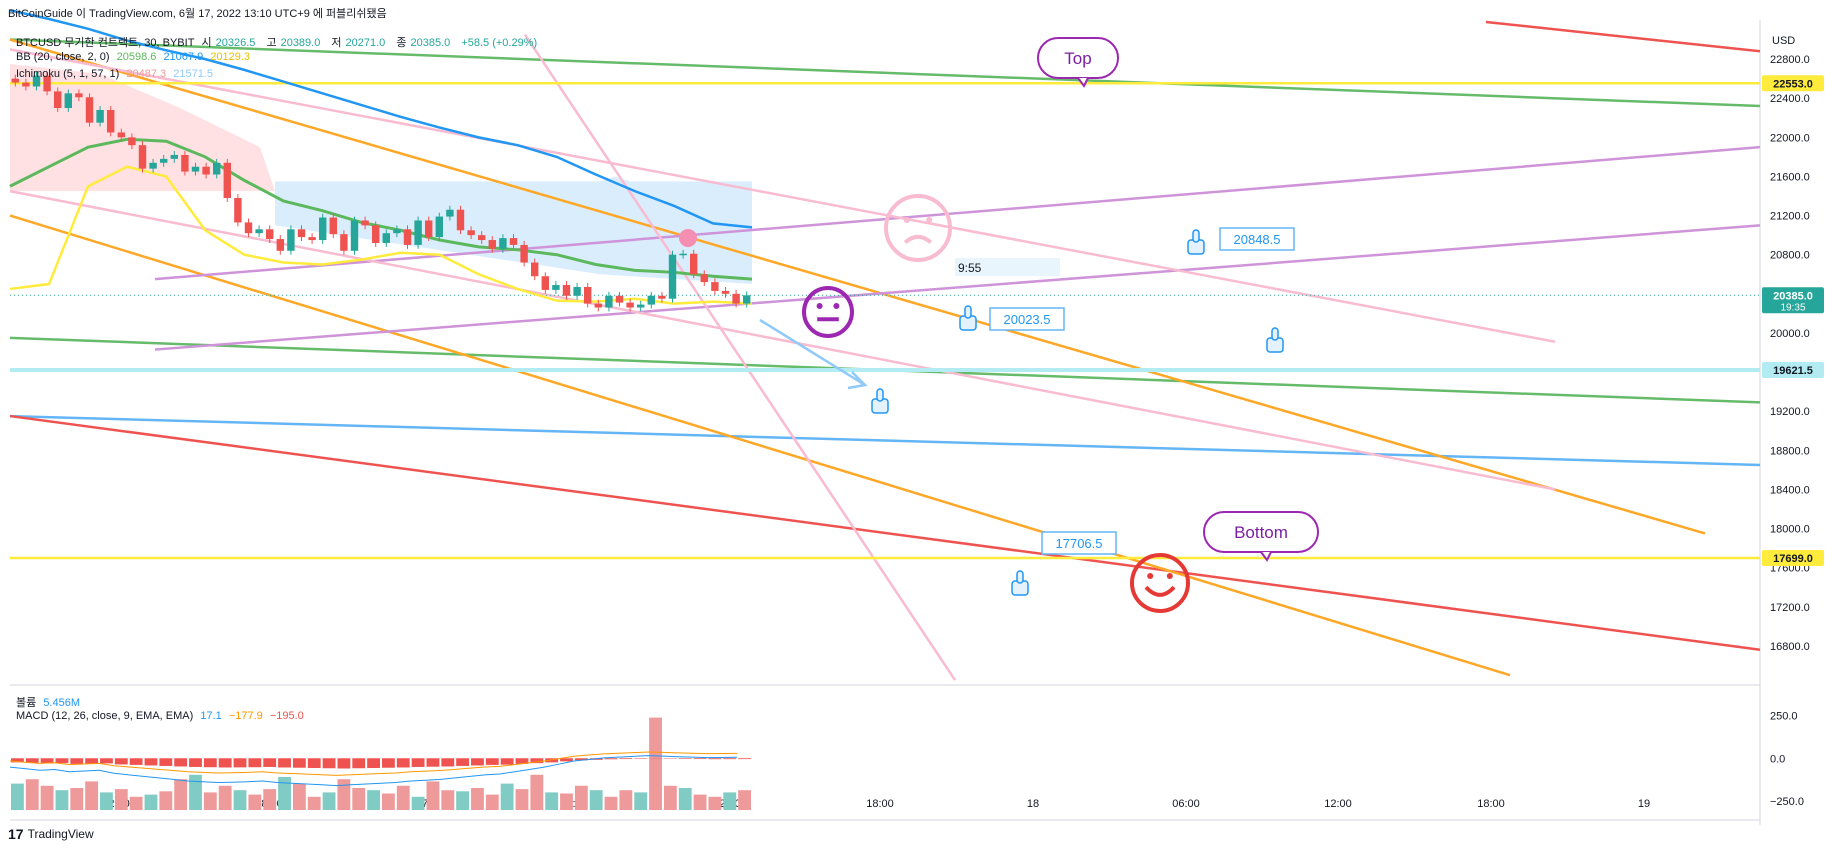  Describe the element at coordinates (1790, 99) in the screenshot. I see `price-tick: 22400.0` at that location.